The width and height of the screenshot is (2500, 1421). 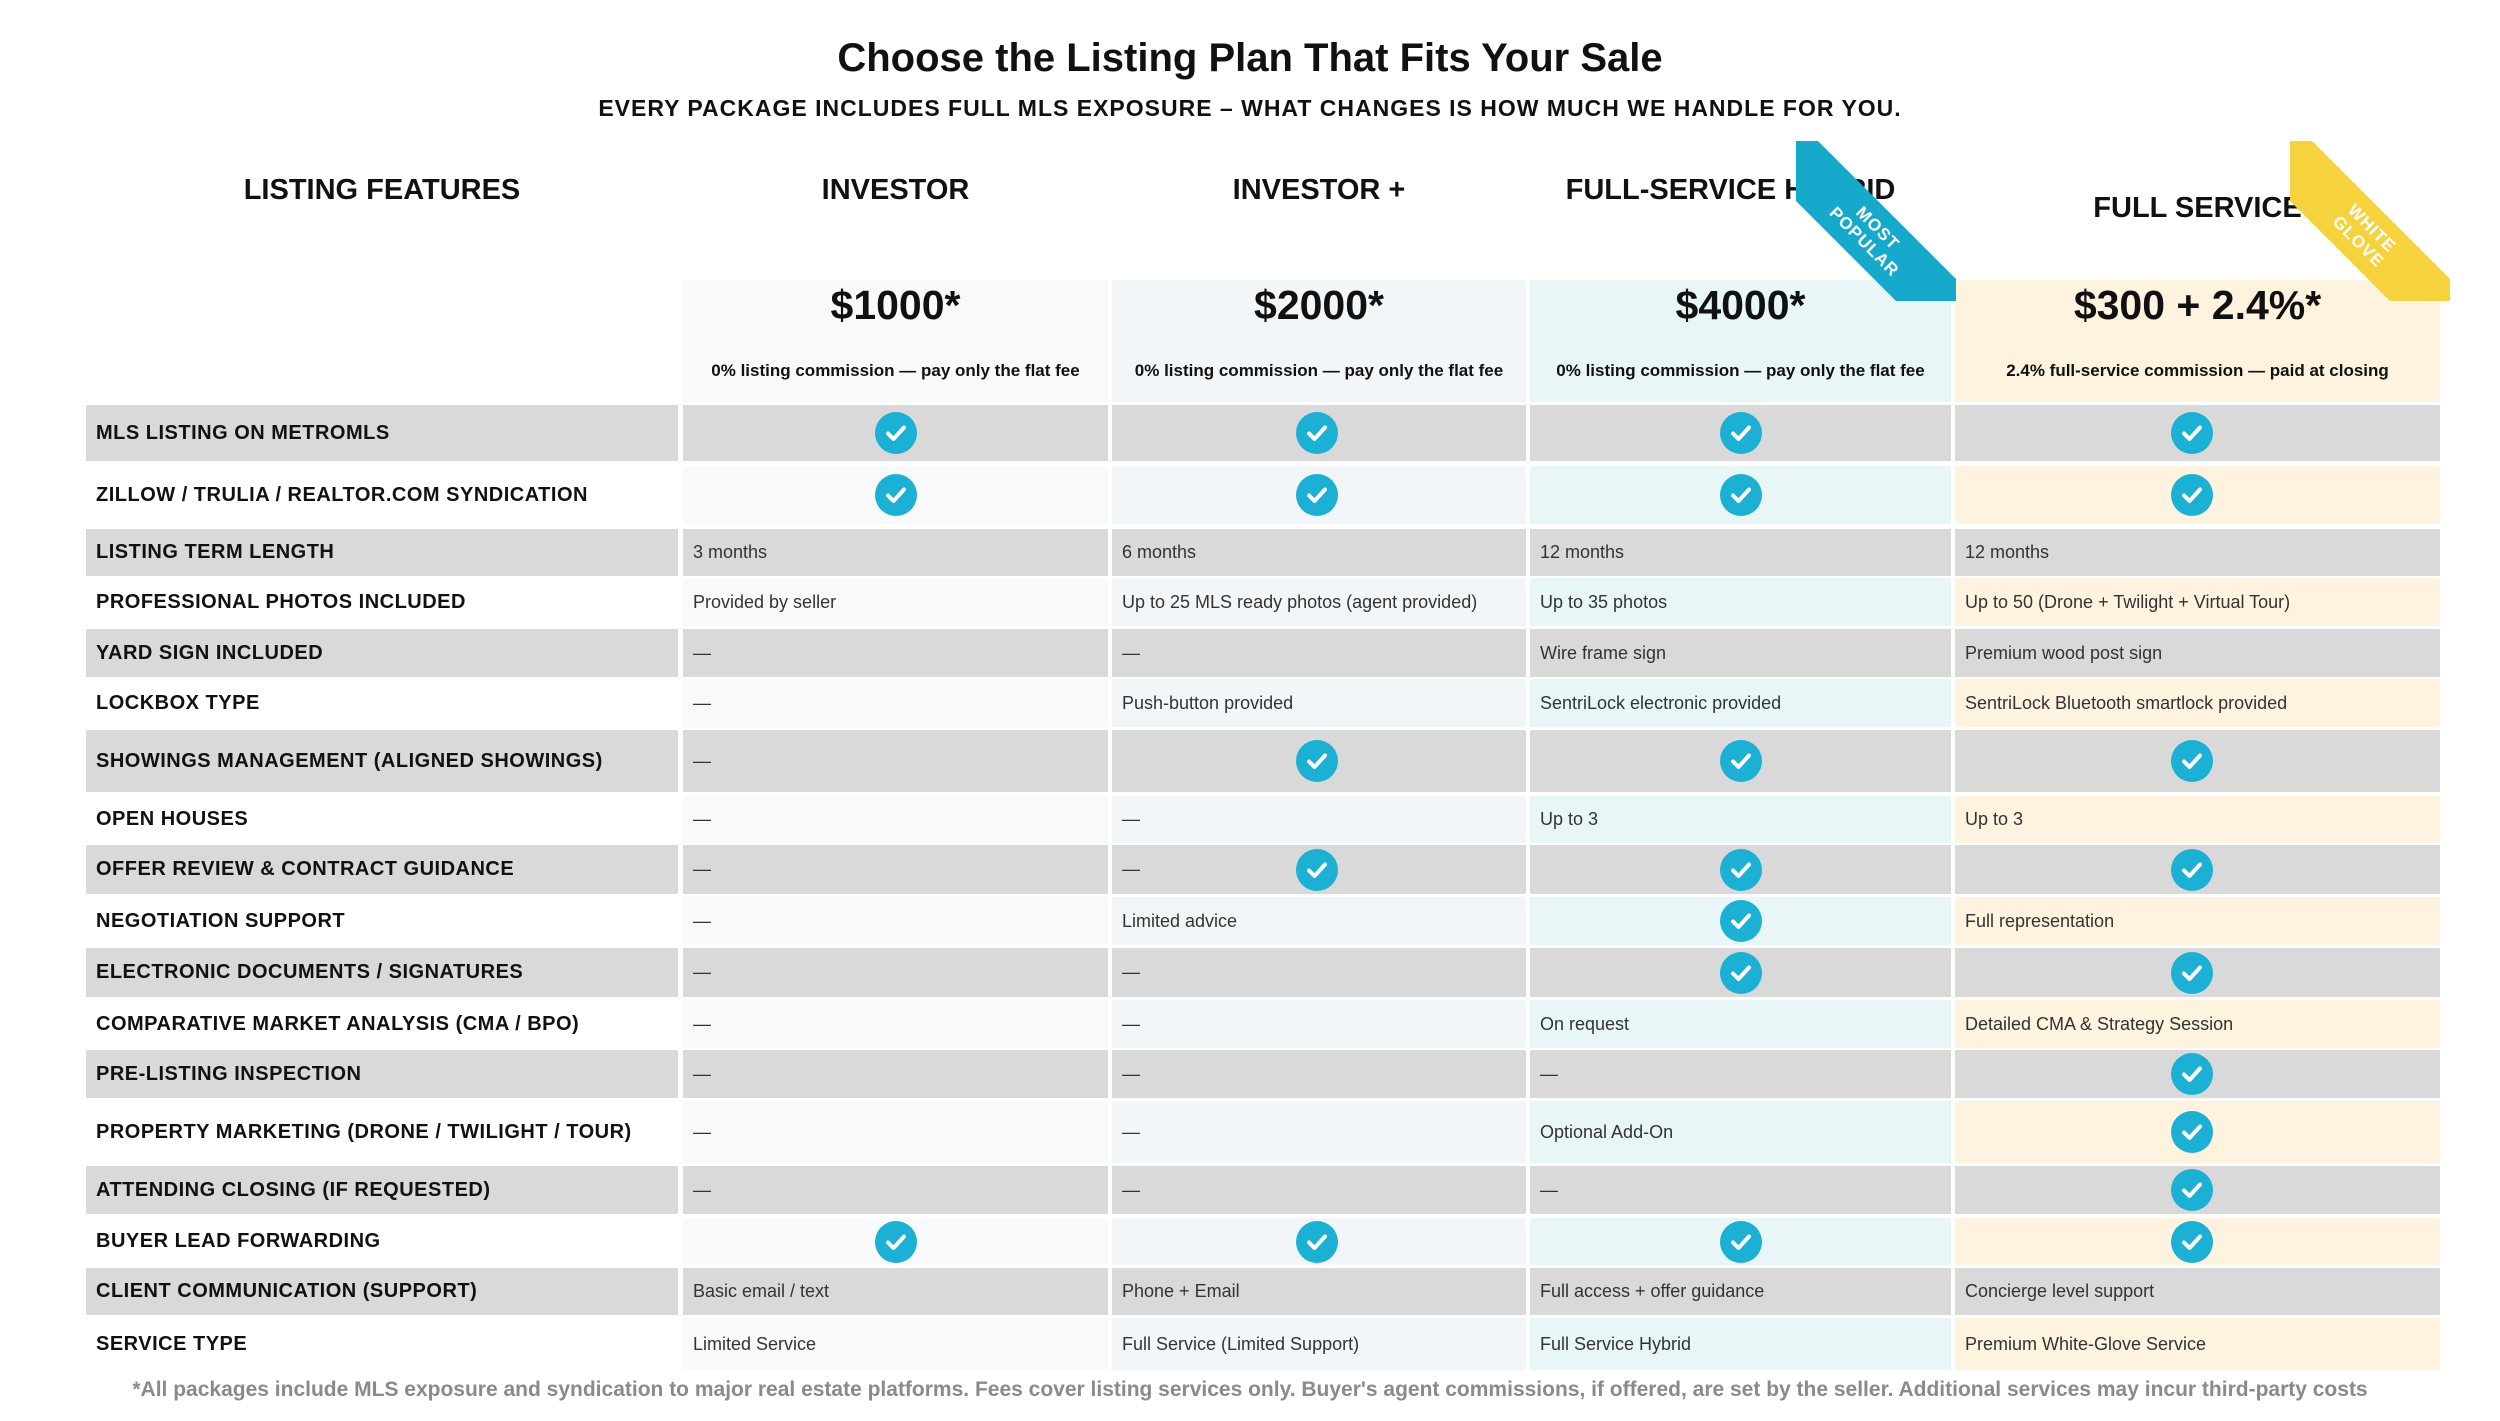 What do you see at coordinates (895, 552) in the screenshot?
I see `cell-investor: 3 months` at bounding box center [895, 552].